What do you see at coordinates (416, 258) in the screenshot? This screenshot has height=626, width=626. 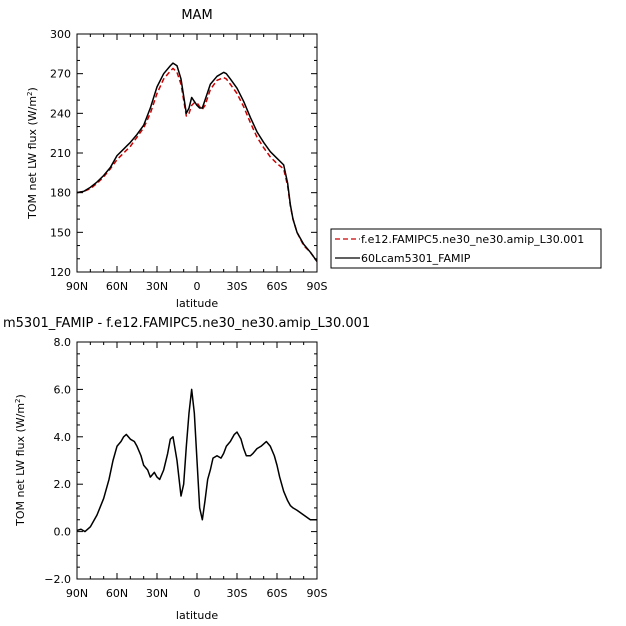 I see `legend-entry-2: 60Lcam5301_FAMIP` at bounding box center [416, 258].